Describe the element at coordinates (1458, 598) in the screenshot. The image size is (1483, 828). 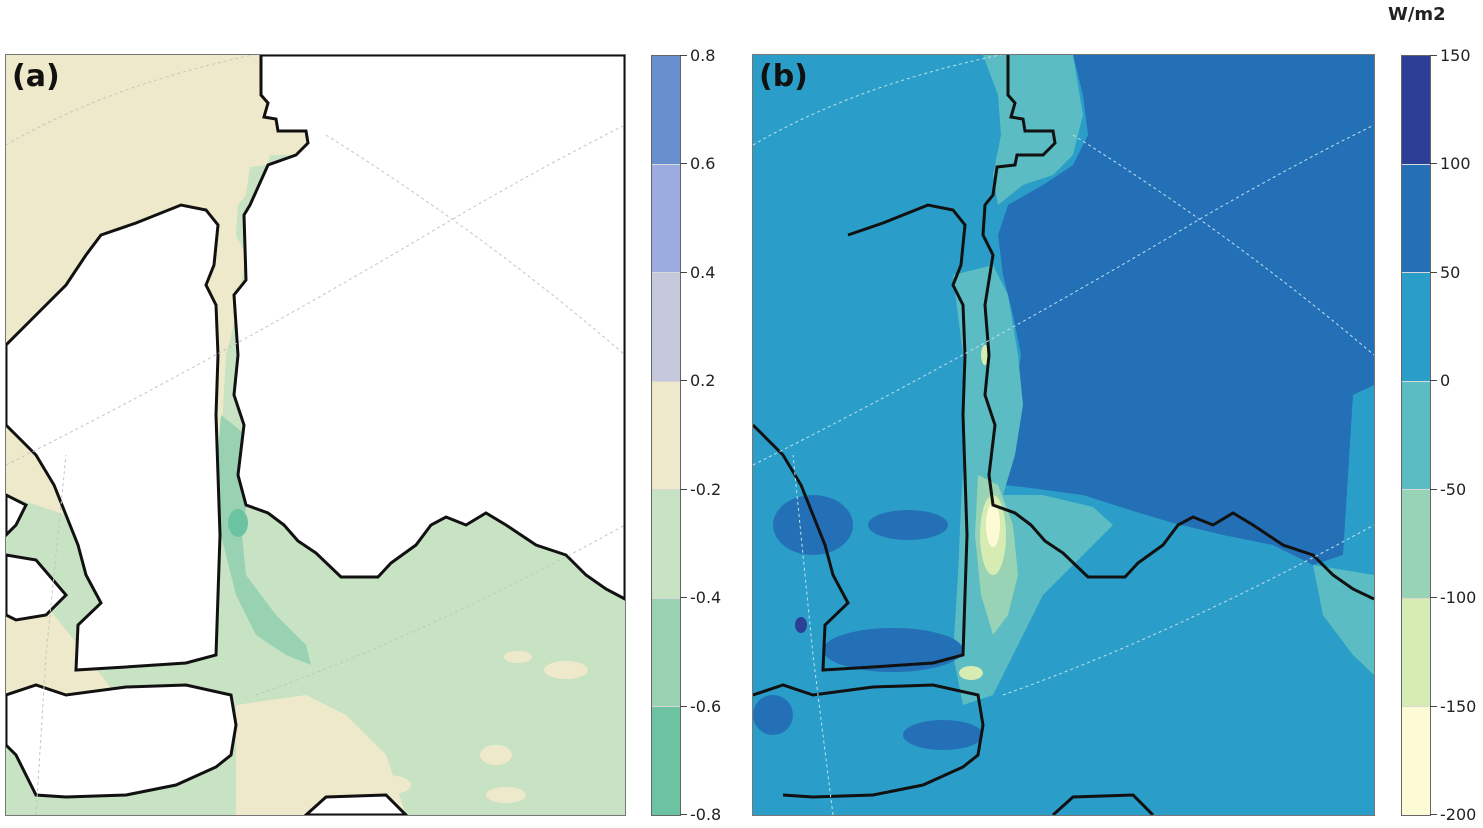
I see `colorbar-b-tick-label: -100` at that location.